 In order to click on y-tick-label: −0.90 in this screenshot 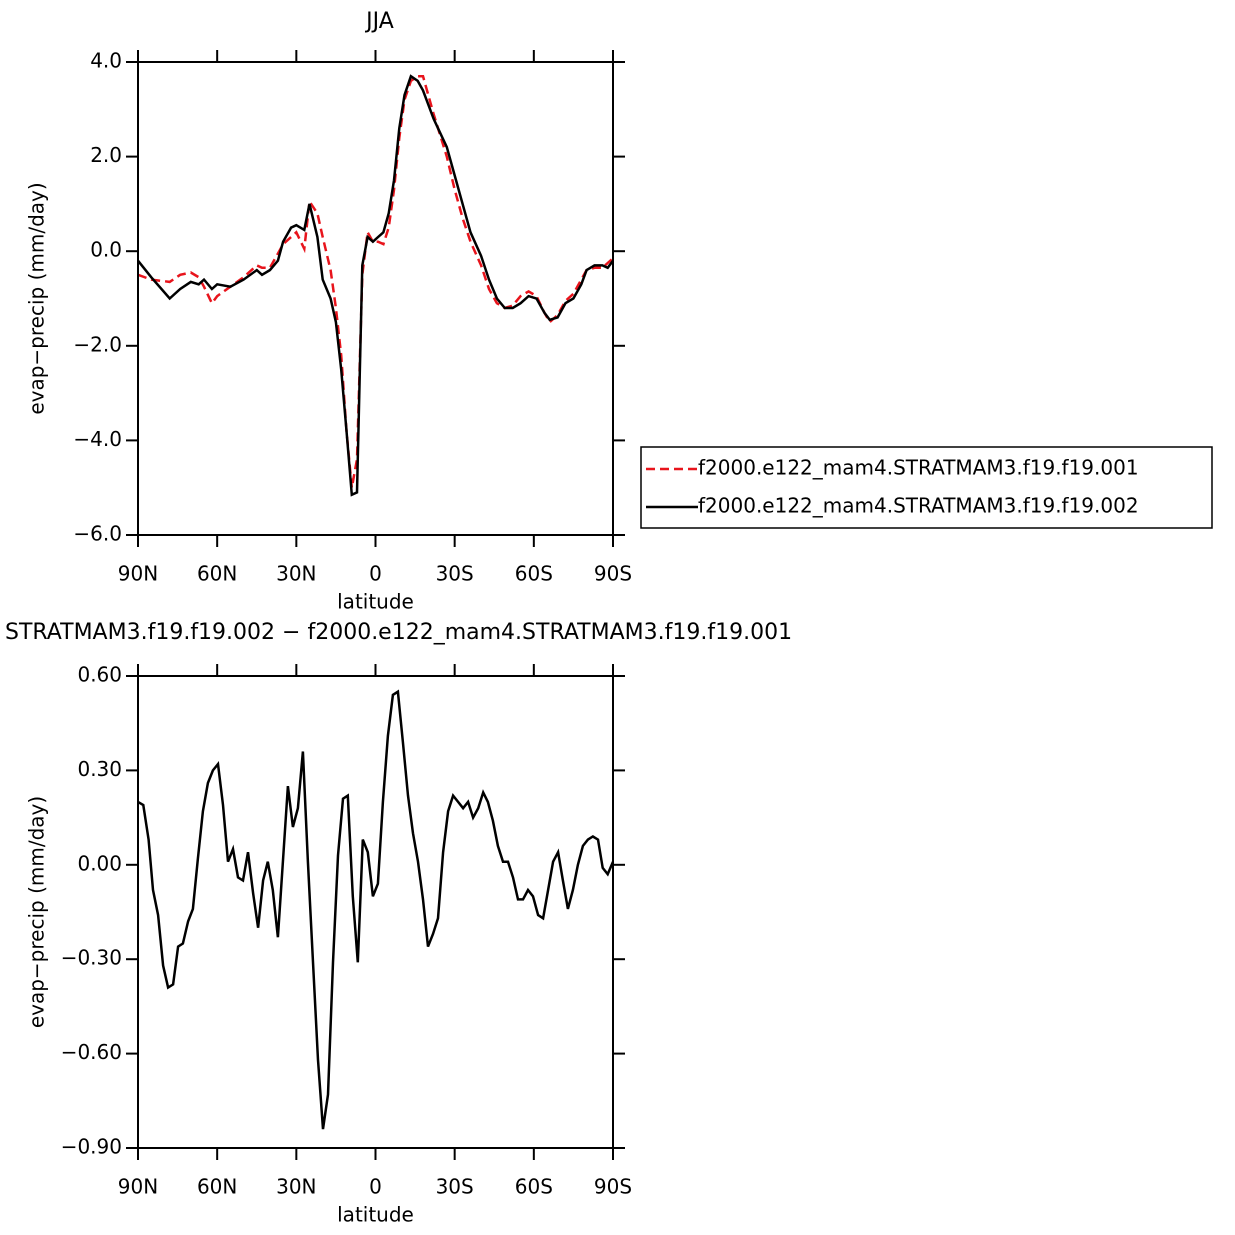, I will do `click(91, 1147)`.